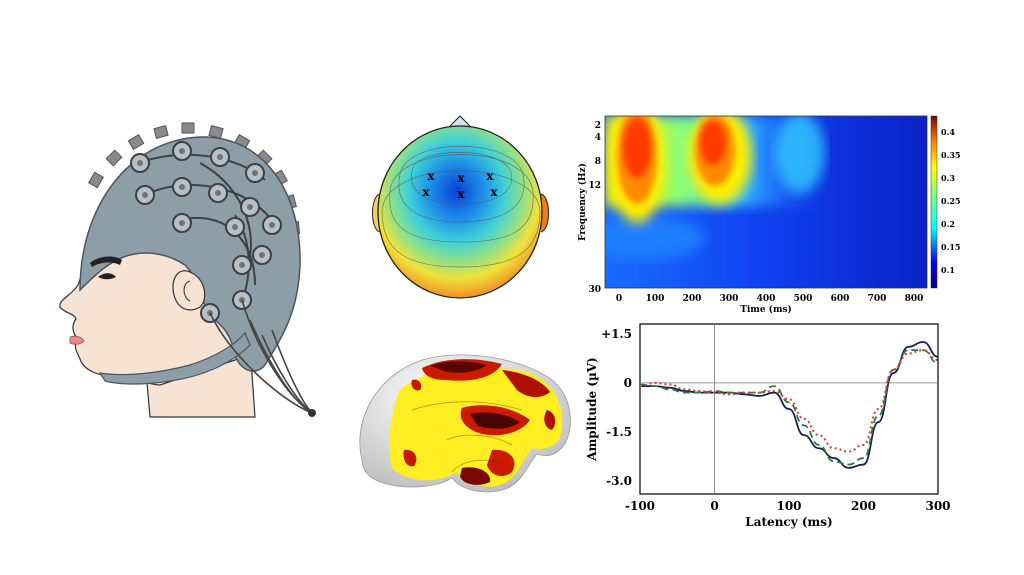 The height and width of the screenshot is (575, 1024). I want to click on colorbar-tick: 0.3, so click(948, 178).